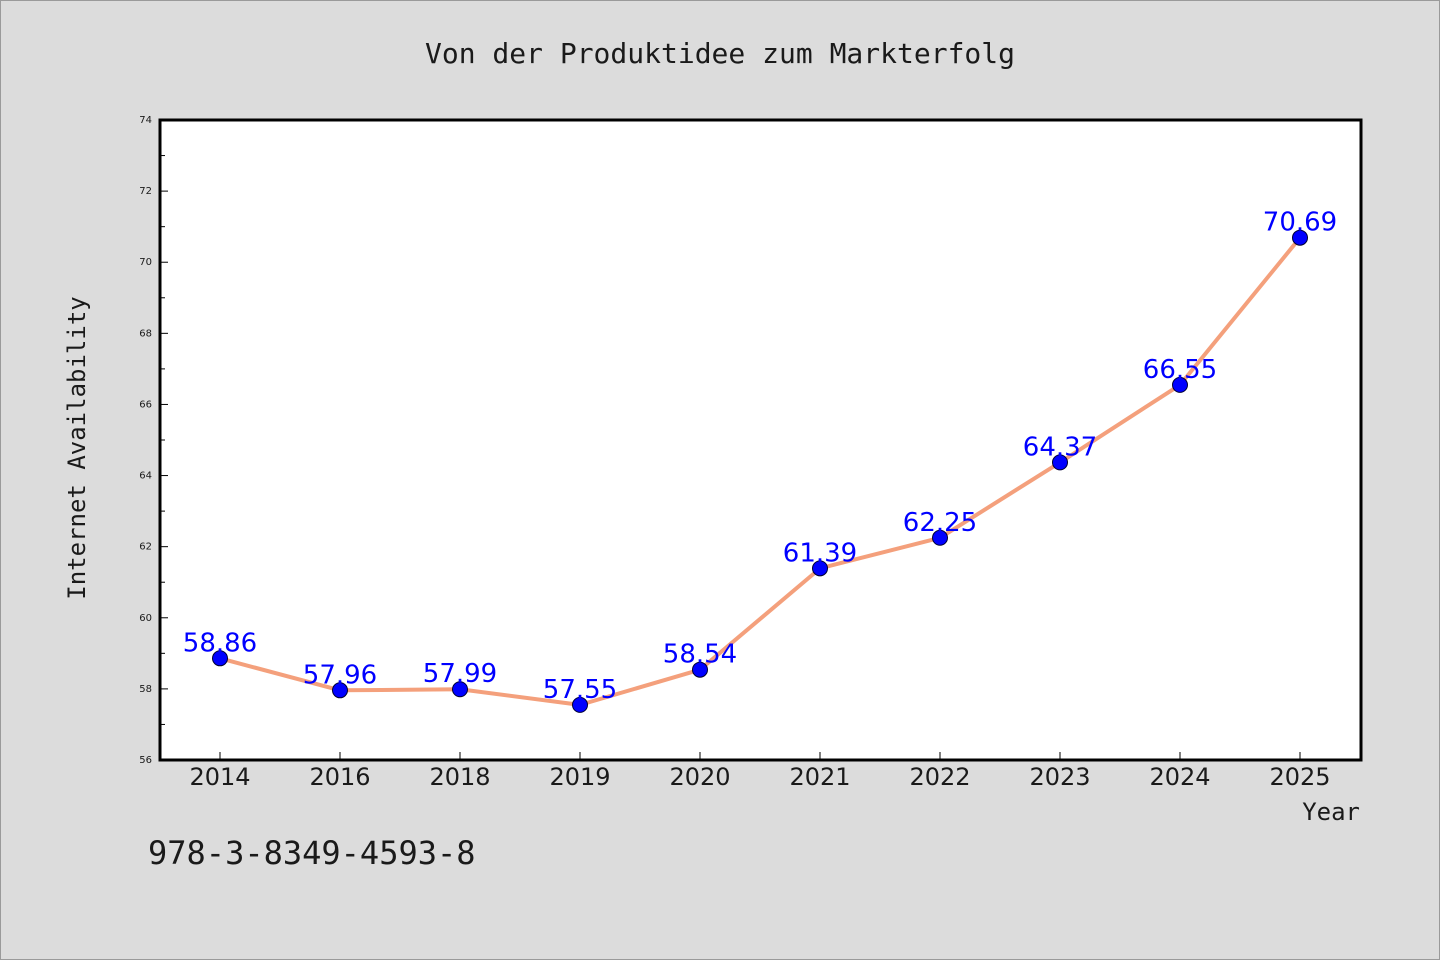  Describe the element at coordinates (460, 674) in the screenshot. I see `data-label: 57.99` at that location.